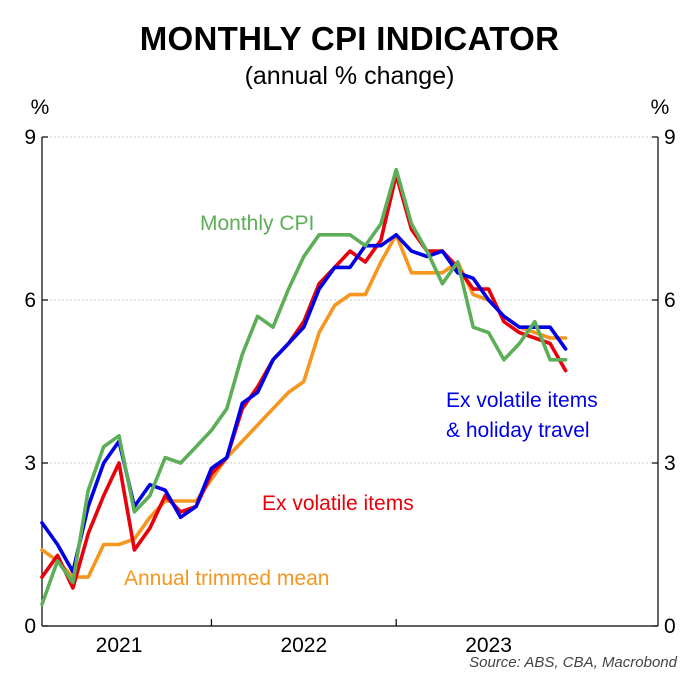  What do you see at coordinates (303, 645) in the screenshot?
I see `x-tick-label-2022: 2022` at bounding box center [303, 645].